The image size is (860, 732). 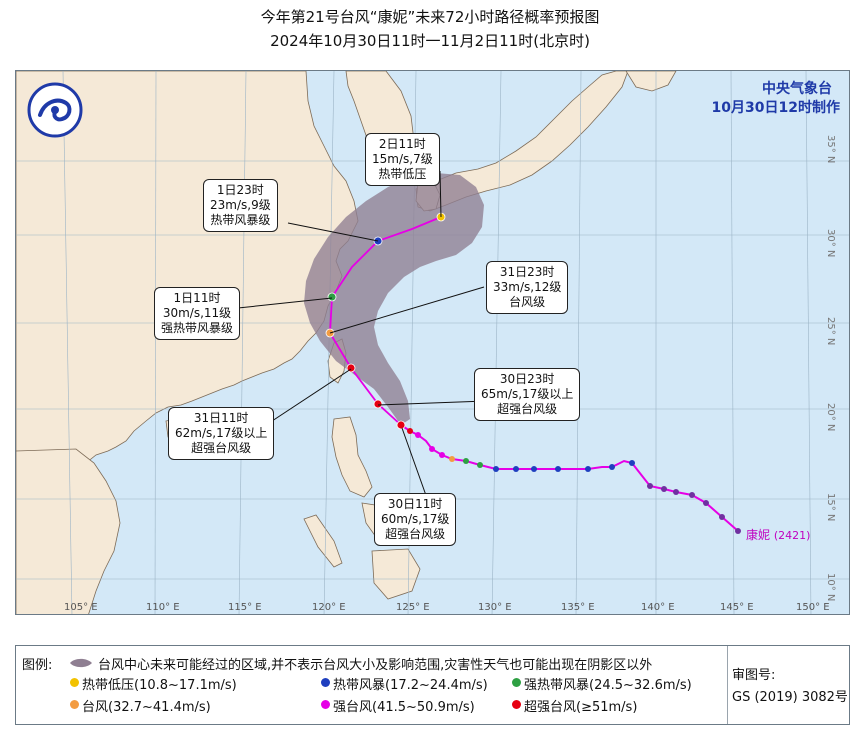 I want to click on callout-time: 1日23时, so click(x=240, y=190).